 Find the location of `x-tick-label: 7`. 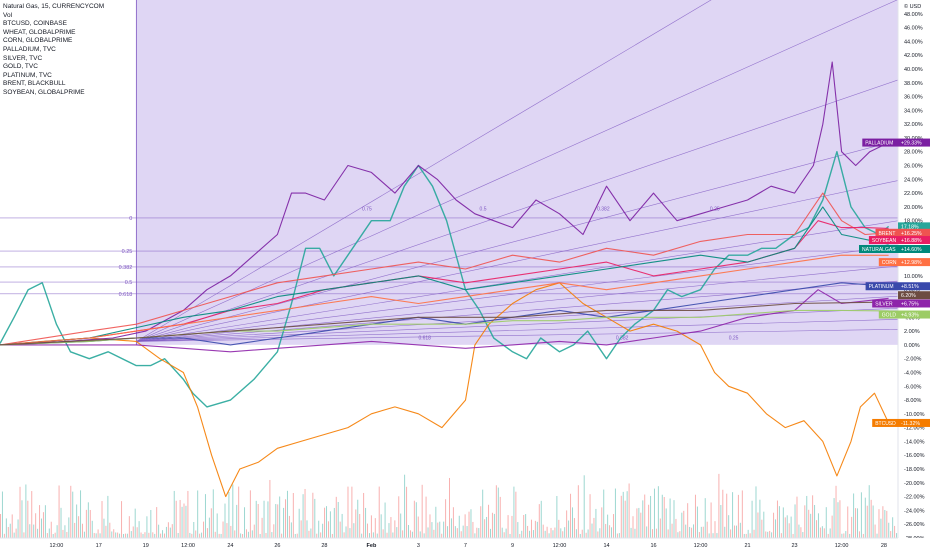

x-tick-label: 7 is located at coordinates (465, 546).